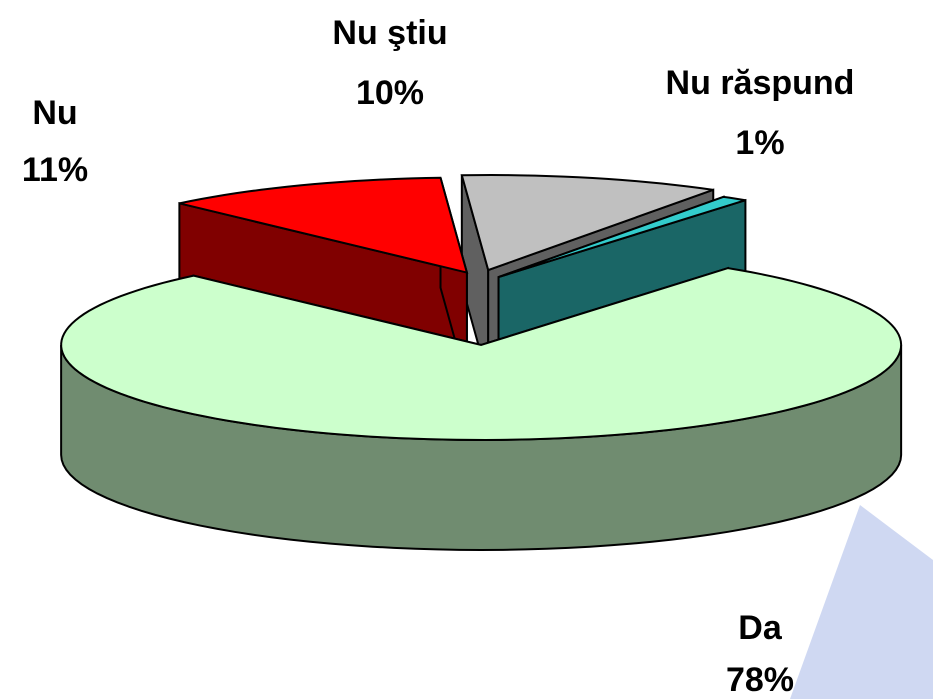  What do you see at coordinates (861, 602) in the screenshot?
I see `background-shape` at bounding box center [861, 602].